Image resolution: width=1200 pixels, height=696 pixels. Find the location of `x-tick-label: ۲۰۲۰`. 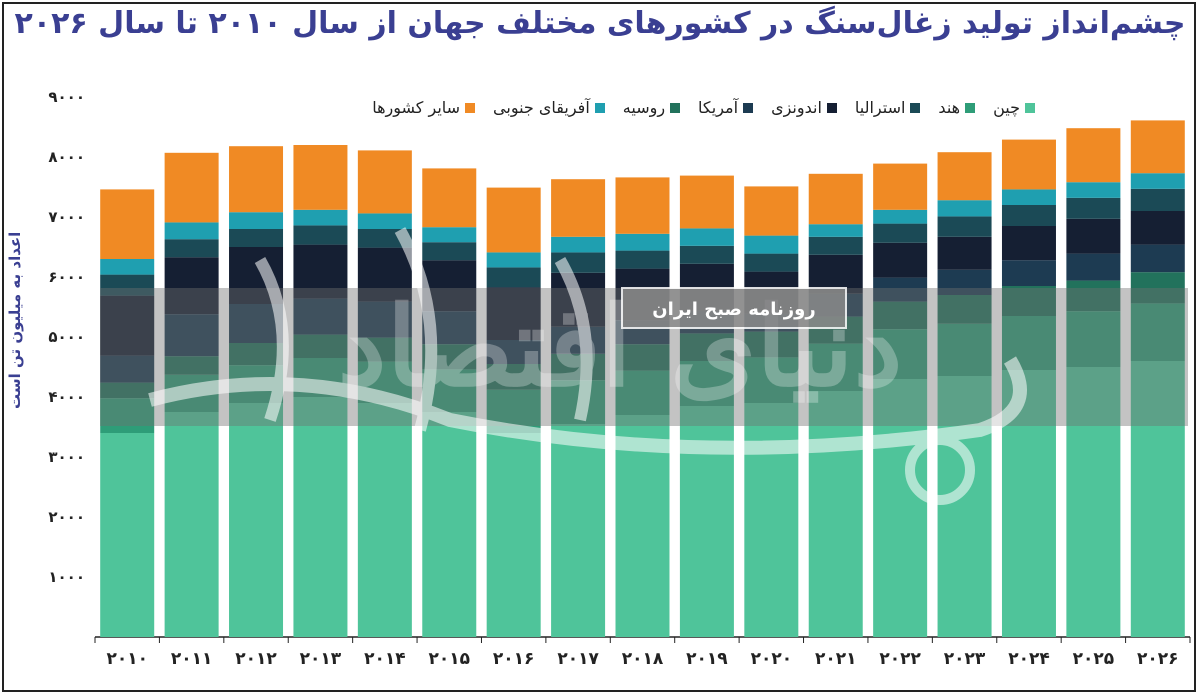

x-tick-label: ۲۰۲۰ is located at coordinates (772, 659).